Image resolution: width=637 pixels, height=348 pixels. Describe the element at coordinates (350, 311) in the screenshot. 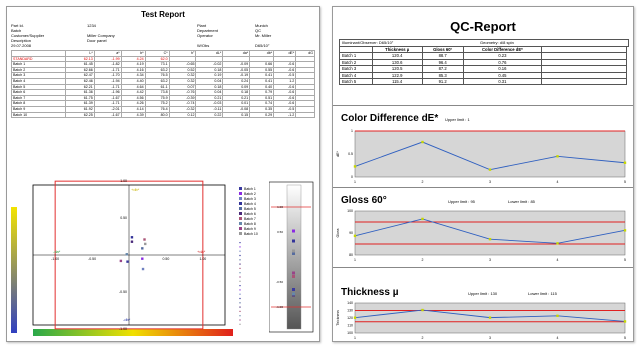

I see `y-tick-label: 130` at that location.